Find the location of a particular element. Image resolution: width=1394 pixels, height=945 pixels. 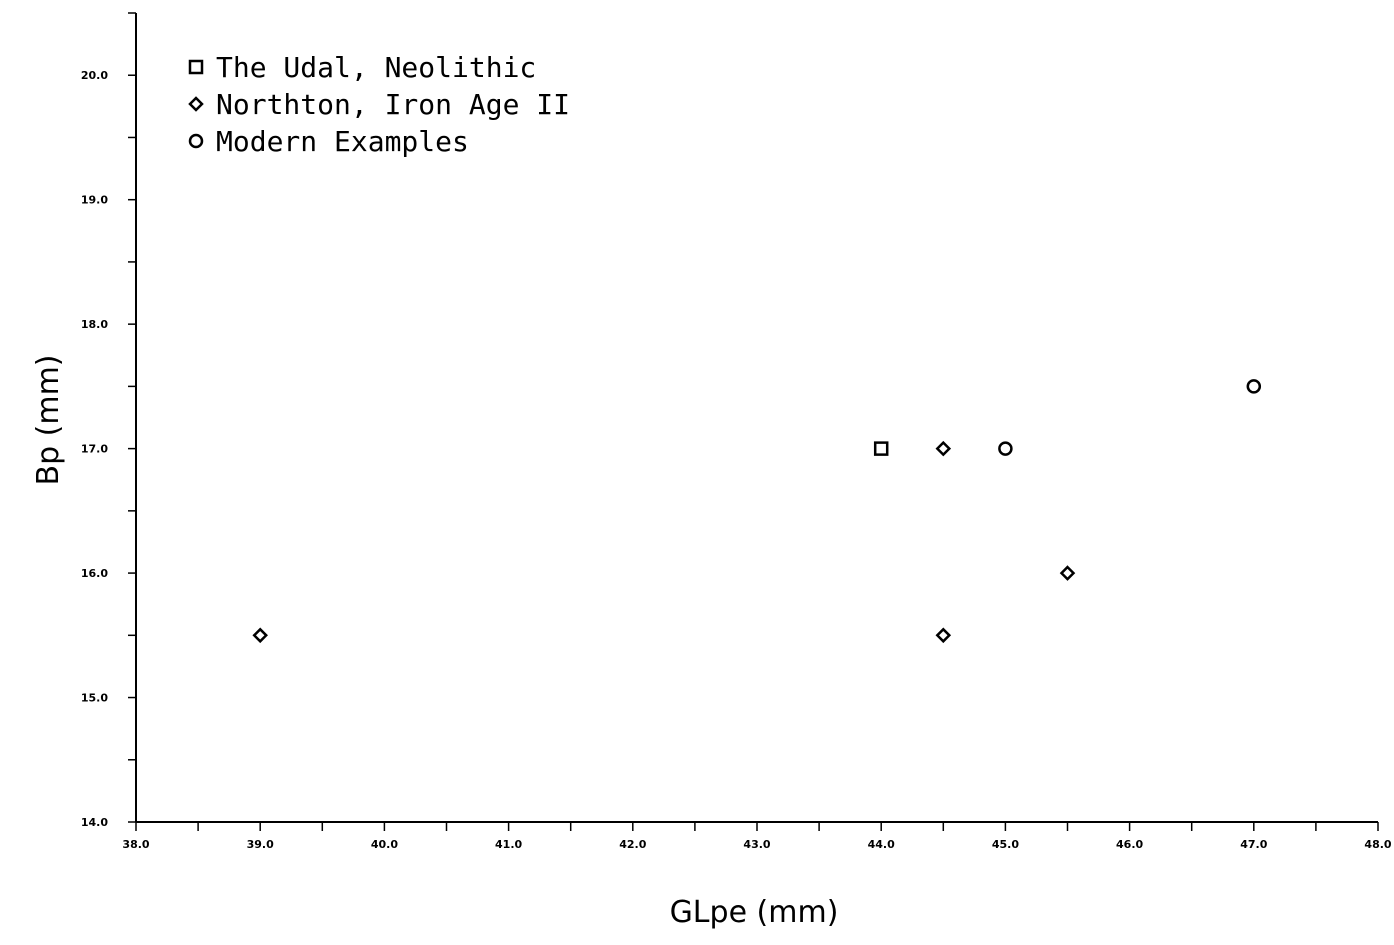

y-tick-label: 14.0 is located at coordinates (94, 822).